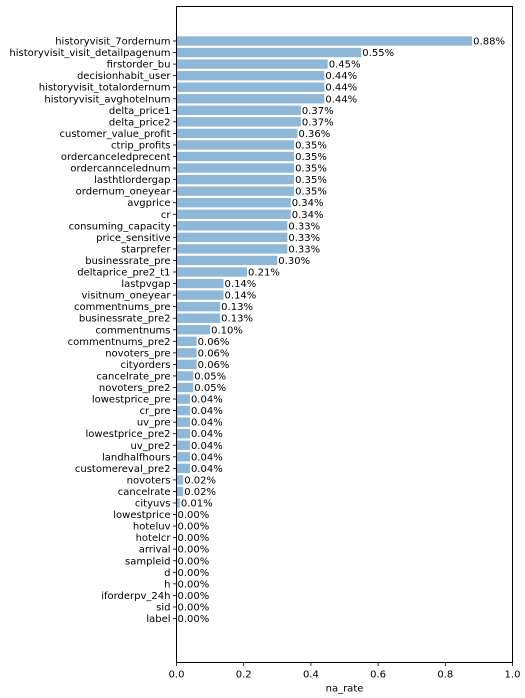 This screenshot has height=698, width=525. What do you see at coordinates (132, 330) in the screenshot?
I see `y-tick-label: commentnums` at bounding box center [132, 330].